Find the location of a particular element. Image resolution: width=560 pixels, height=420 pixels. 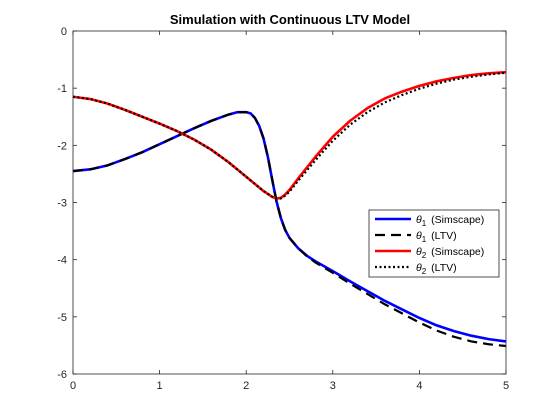

y-tick-label: -2 is located at coordinates (62, 146).